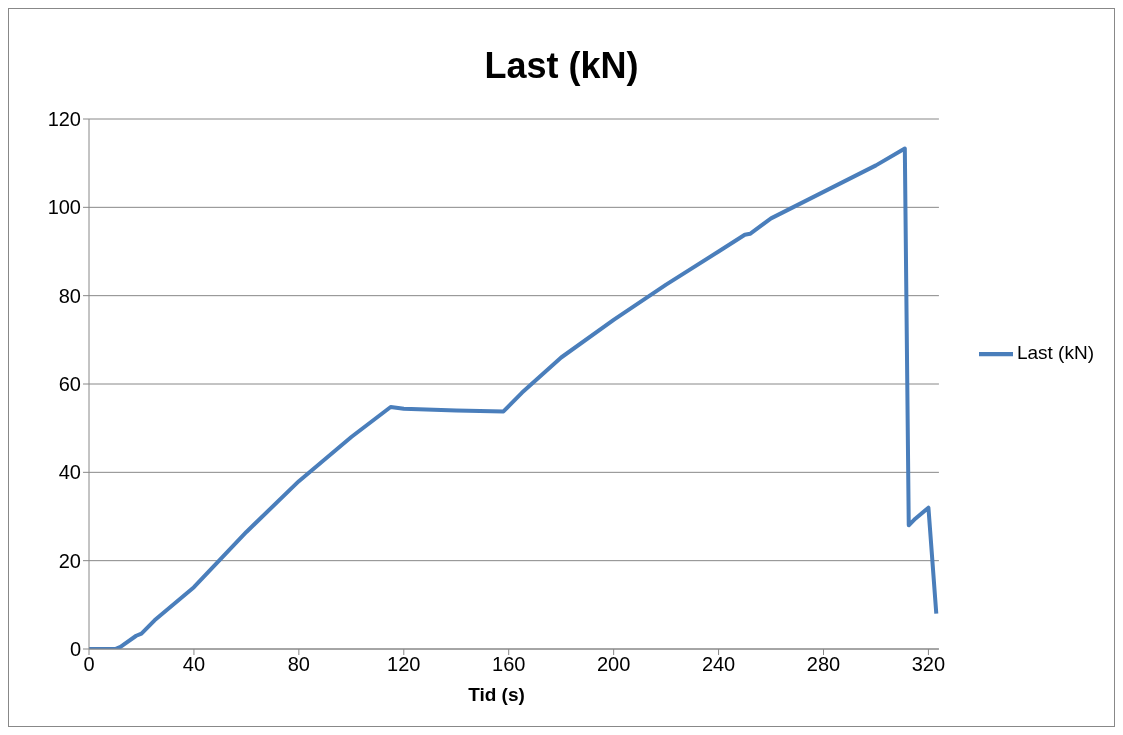 This screenshot has height=735, width=1123. Describe the element at coordinates (194, 664) in the screenshot. I see `x-tick-label: 40` at that location.